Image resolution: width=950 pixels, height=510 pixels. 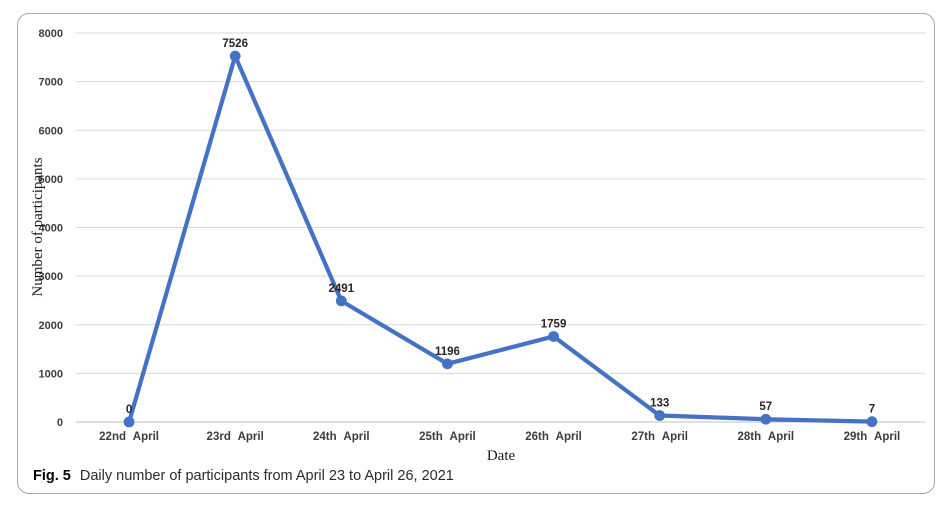 What do you see at coordinates (51, 374) in the screenshot?
I see `y-tick-label: 1000` at bounding box center [51, 374].